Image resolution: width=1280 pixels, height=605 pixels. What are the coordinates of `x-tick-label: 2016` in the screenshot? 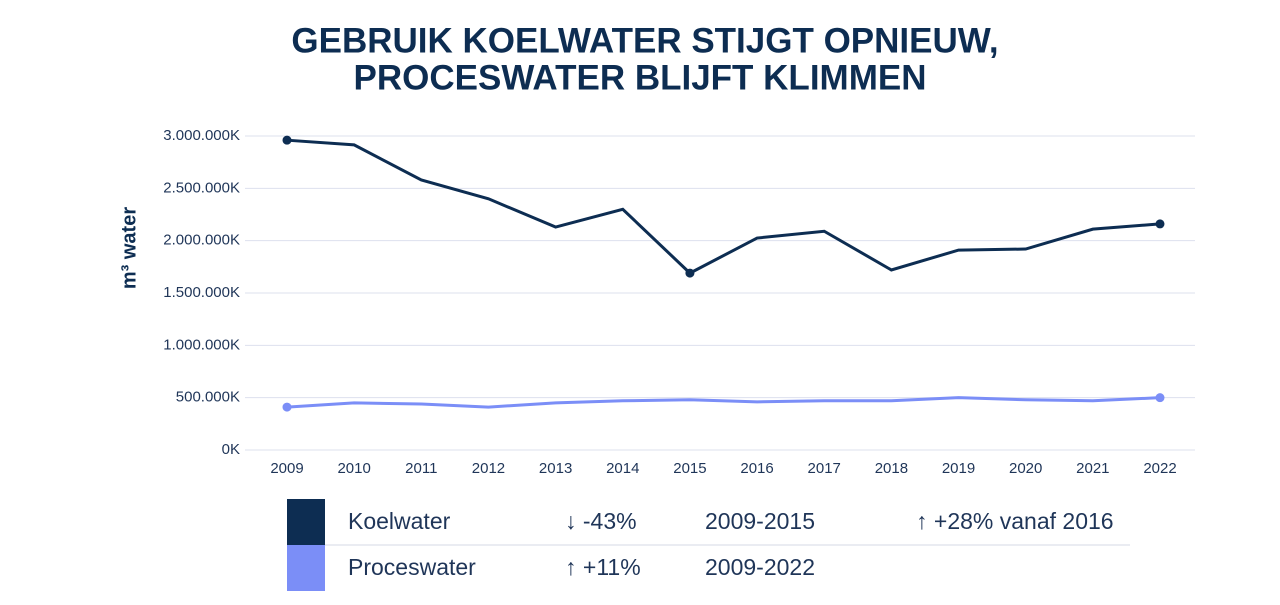 It's located at (756, 468).